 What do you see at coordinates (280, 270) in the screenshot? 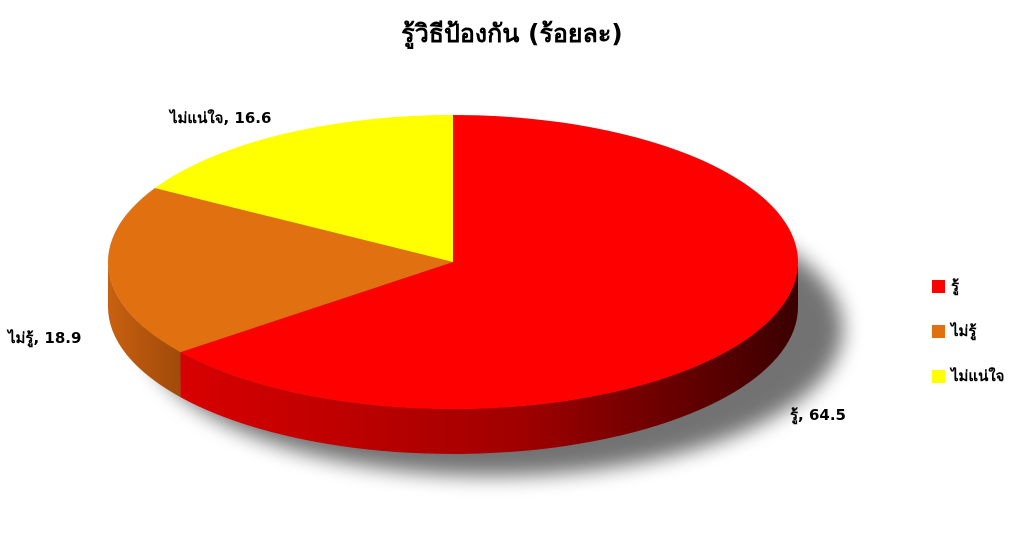
I see `pie-slice-ไม่รู้` at bounding box center [280, 270].